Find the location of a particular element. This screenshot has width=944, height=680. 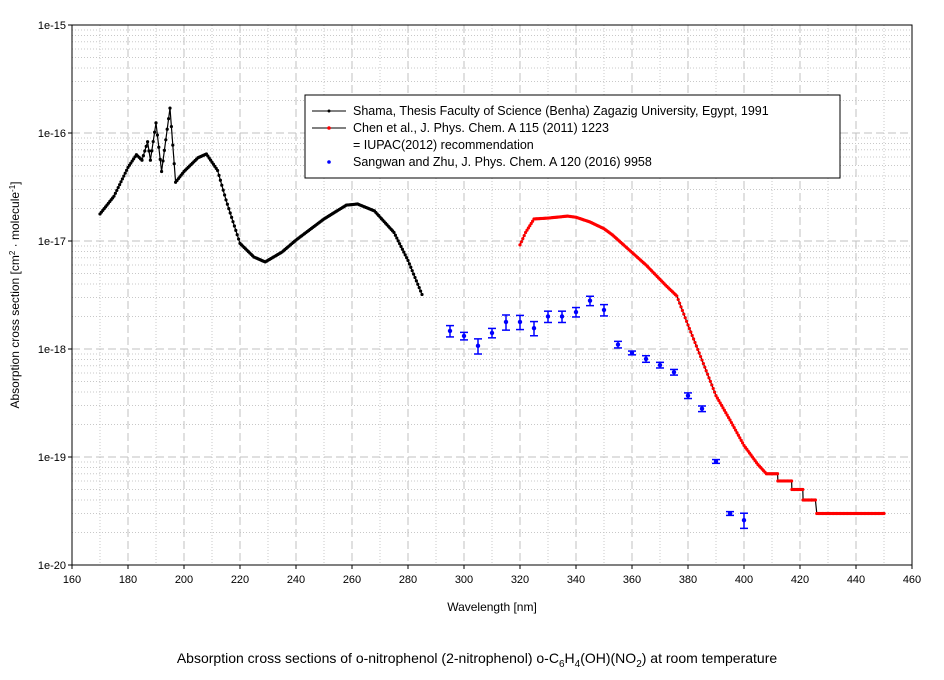

y-axis: 1e-20 1e-19 1e-18 1e-17 1e-16 1e-15 is located at coordinates (55, 296).